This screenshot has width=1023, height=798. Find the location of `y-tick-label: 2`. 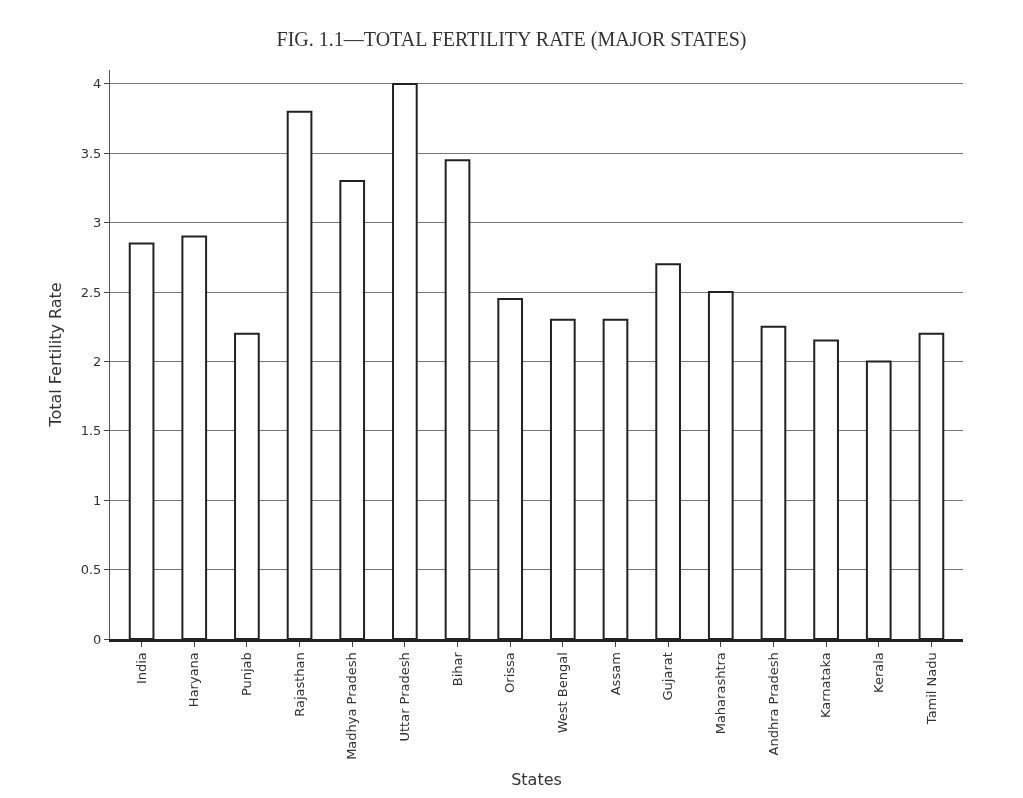

y-tick-label: 2 is located at coordinates (97, 361).